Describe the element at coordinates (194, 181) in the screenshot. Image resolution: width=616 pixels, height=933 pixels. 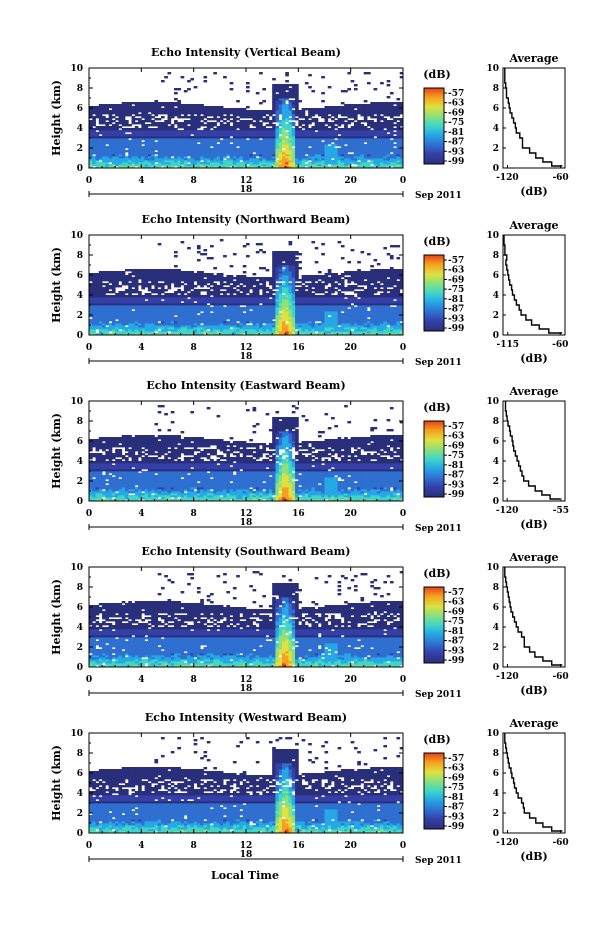
I see `x-tick-label: 8` at that location.